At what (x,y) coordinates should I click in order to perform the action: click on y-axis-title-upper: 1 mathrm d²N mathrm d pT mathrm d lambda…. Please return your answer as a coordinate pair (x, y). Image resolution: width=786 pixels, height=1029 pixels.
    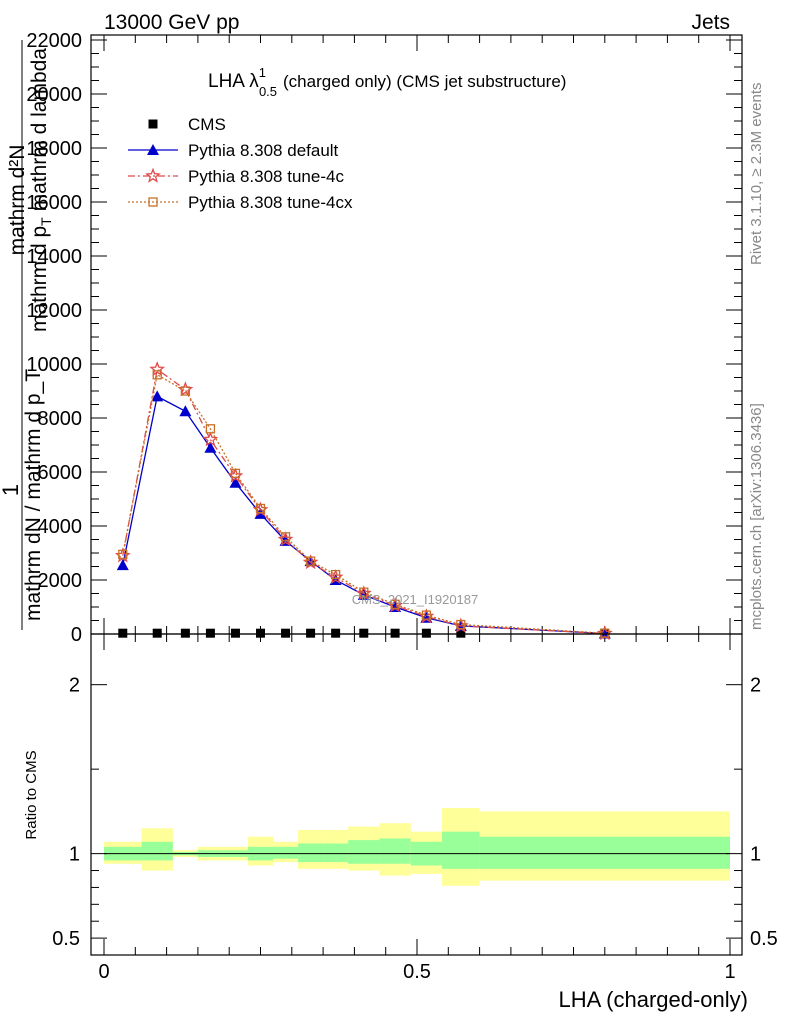
    Looking at the image, I should click on (27, 335).